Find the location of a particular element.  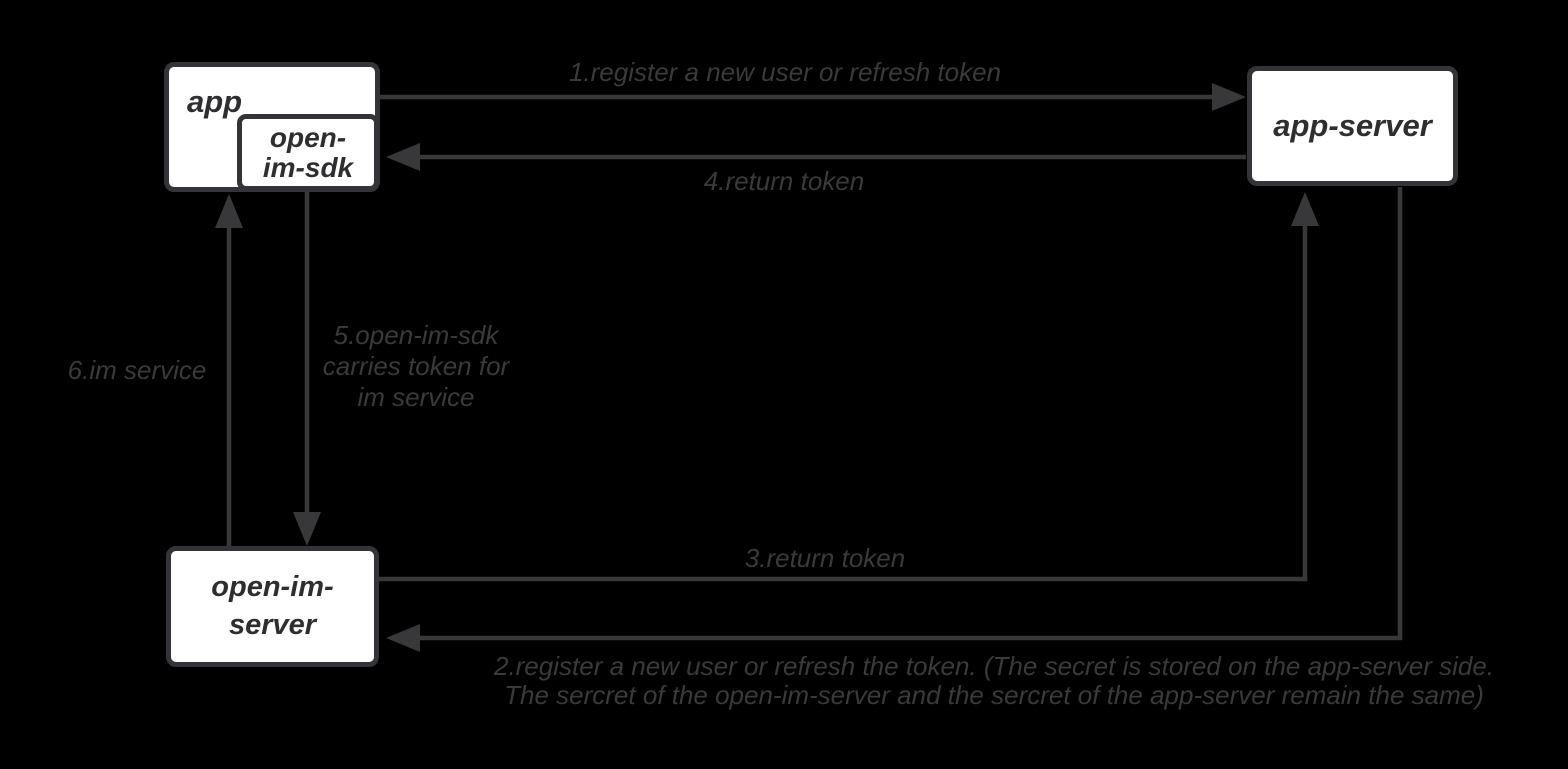

edge-label-im-service: 6.im service is located at coordinates (137, 370).